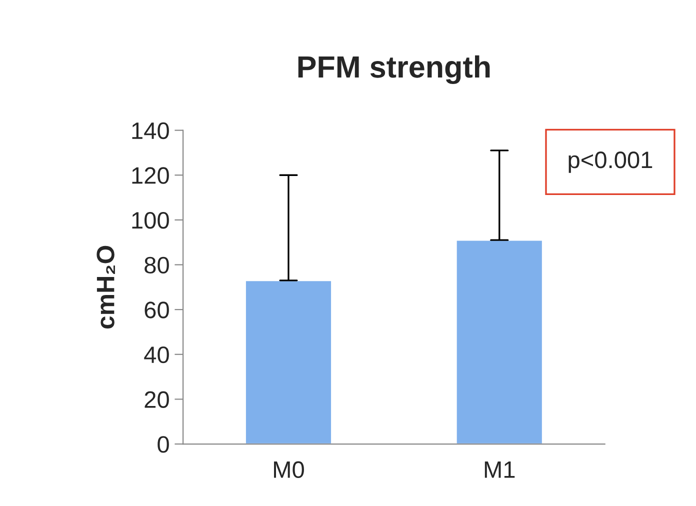  I want to click on y-tick-label: 140, so click(150, 131).